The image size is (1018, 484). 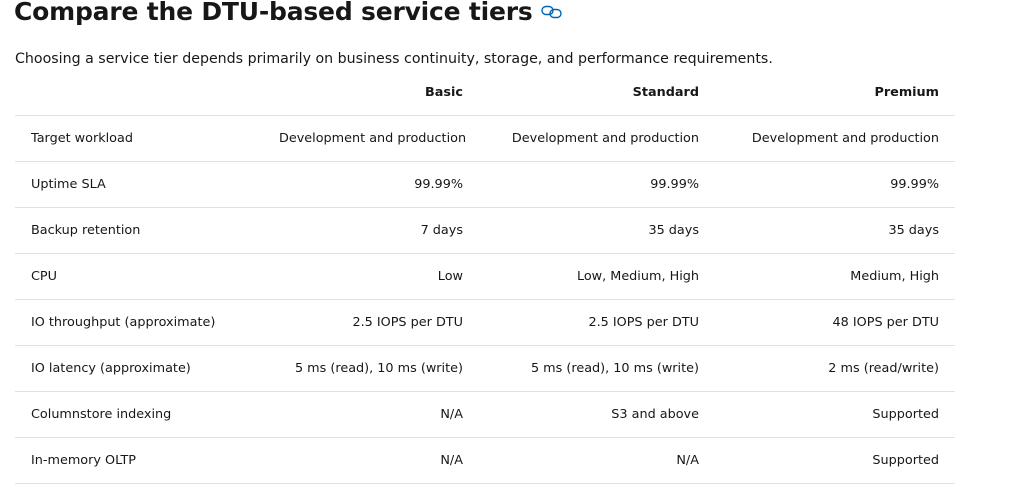 What do you see at coordinates (139, 414) in the screenshot?
I see `row-label: Columnstore indexing` at bounding box center [139, 414].